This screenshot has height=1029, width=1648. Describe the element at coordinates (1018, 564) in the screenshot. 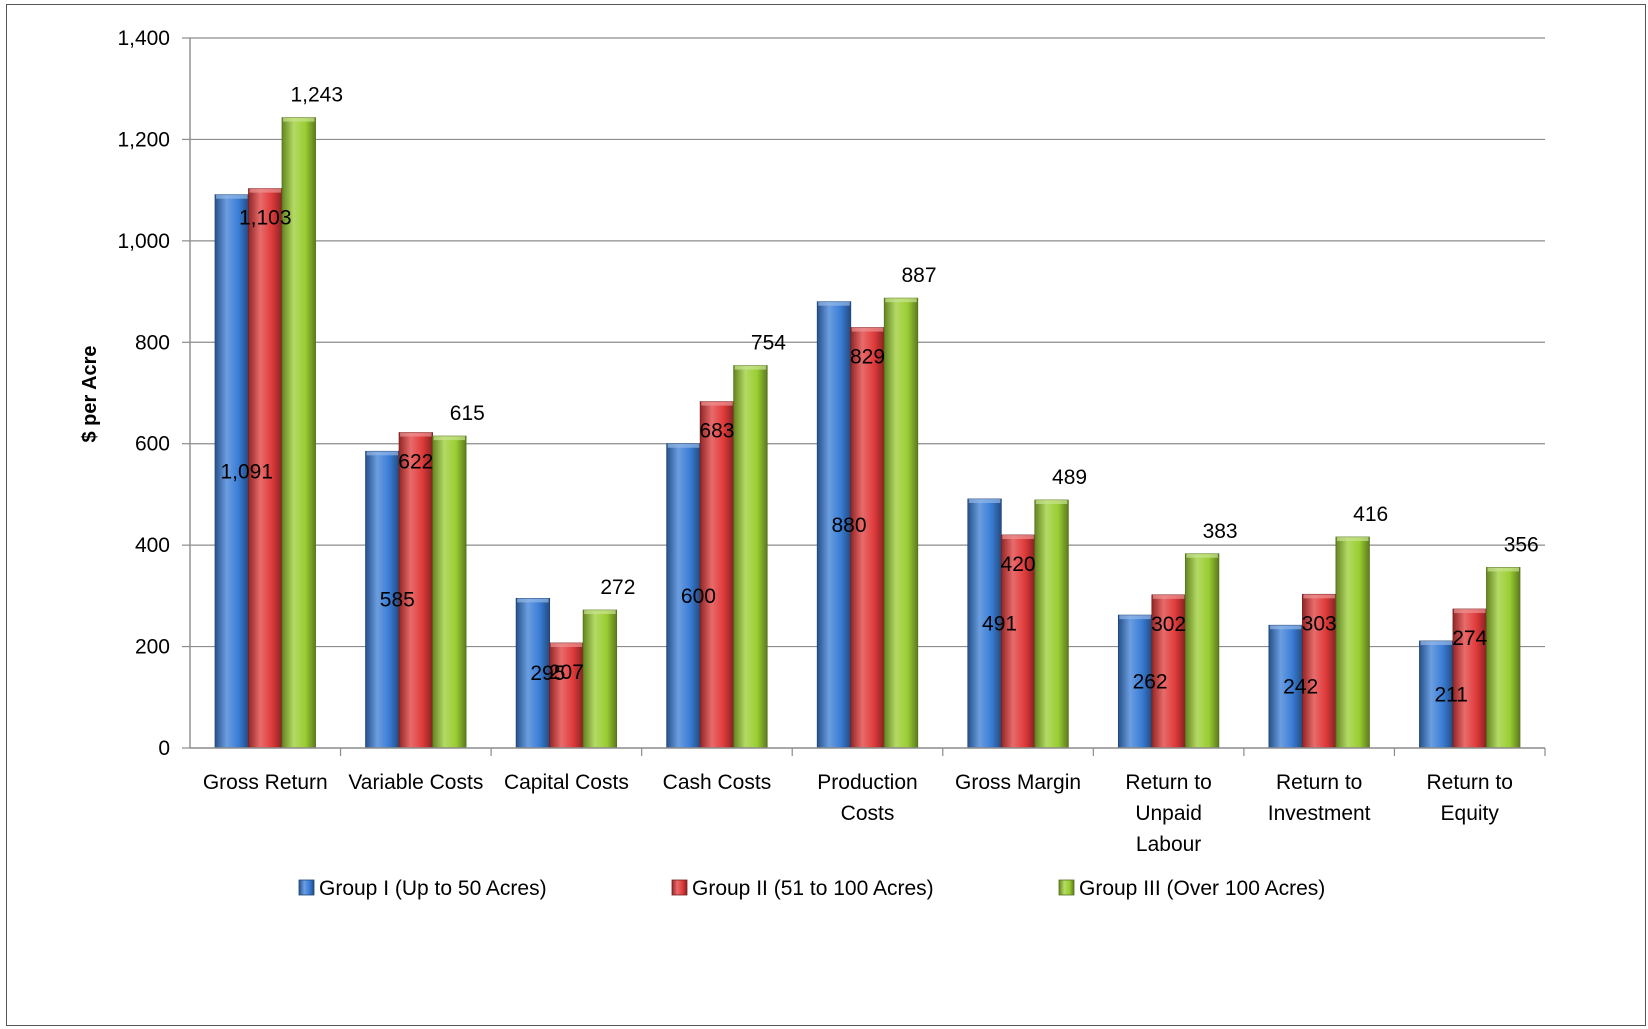

I see `data-label: 420` at that location.